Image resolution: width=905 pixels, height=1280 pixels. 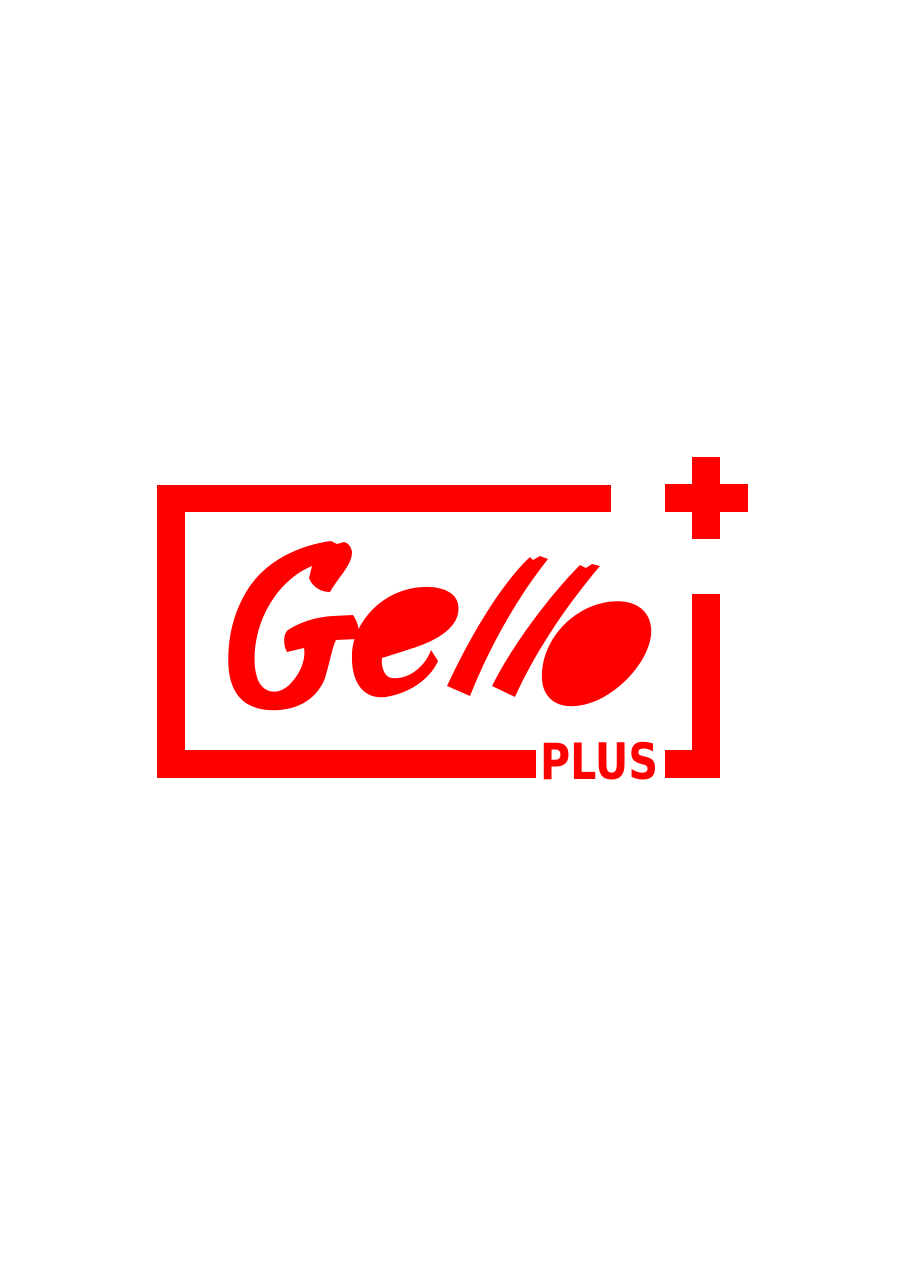 I want to click on frame-bottom-bar, so click(x=346, y=764).